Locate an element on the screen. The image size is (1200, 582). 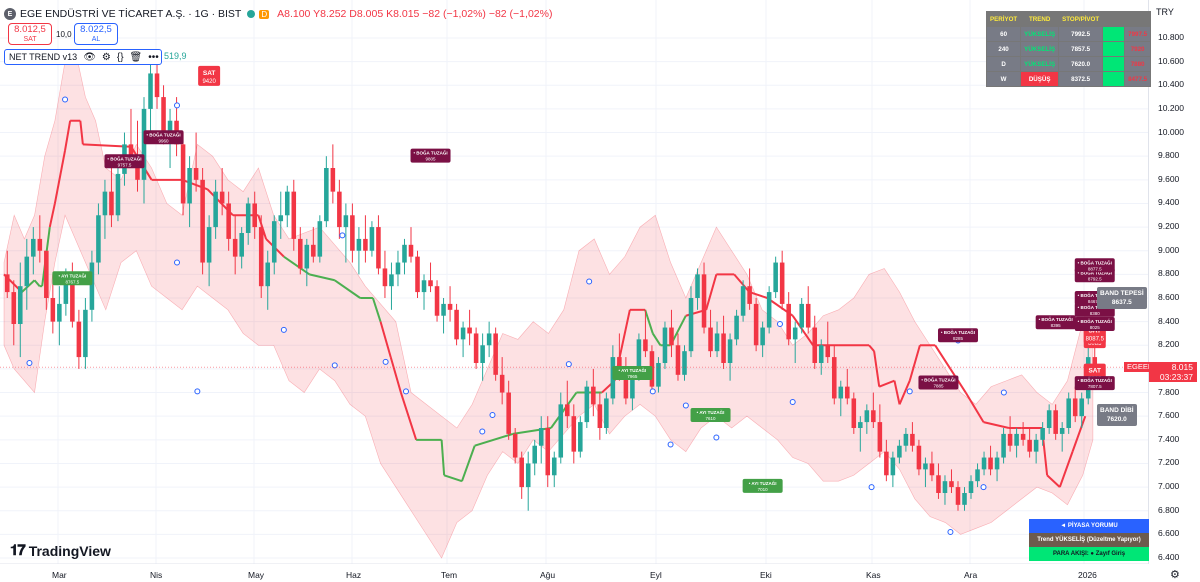
market-comment-title: ◄ PİYASA YORUMU is located at coordinates (1089, 526).